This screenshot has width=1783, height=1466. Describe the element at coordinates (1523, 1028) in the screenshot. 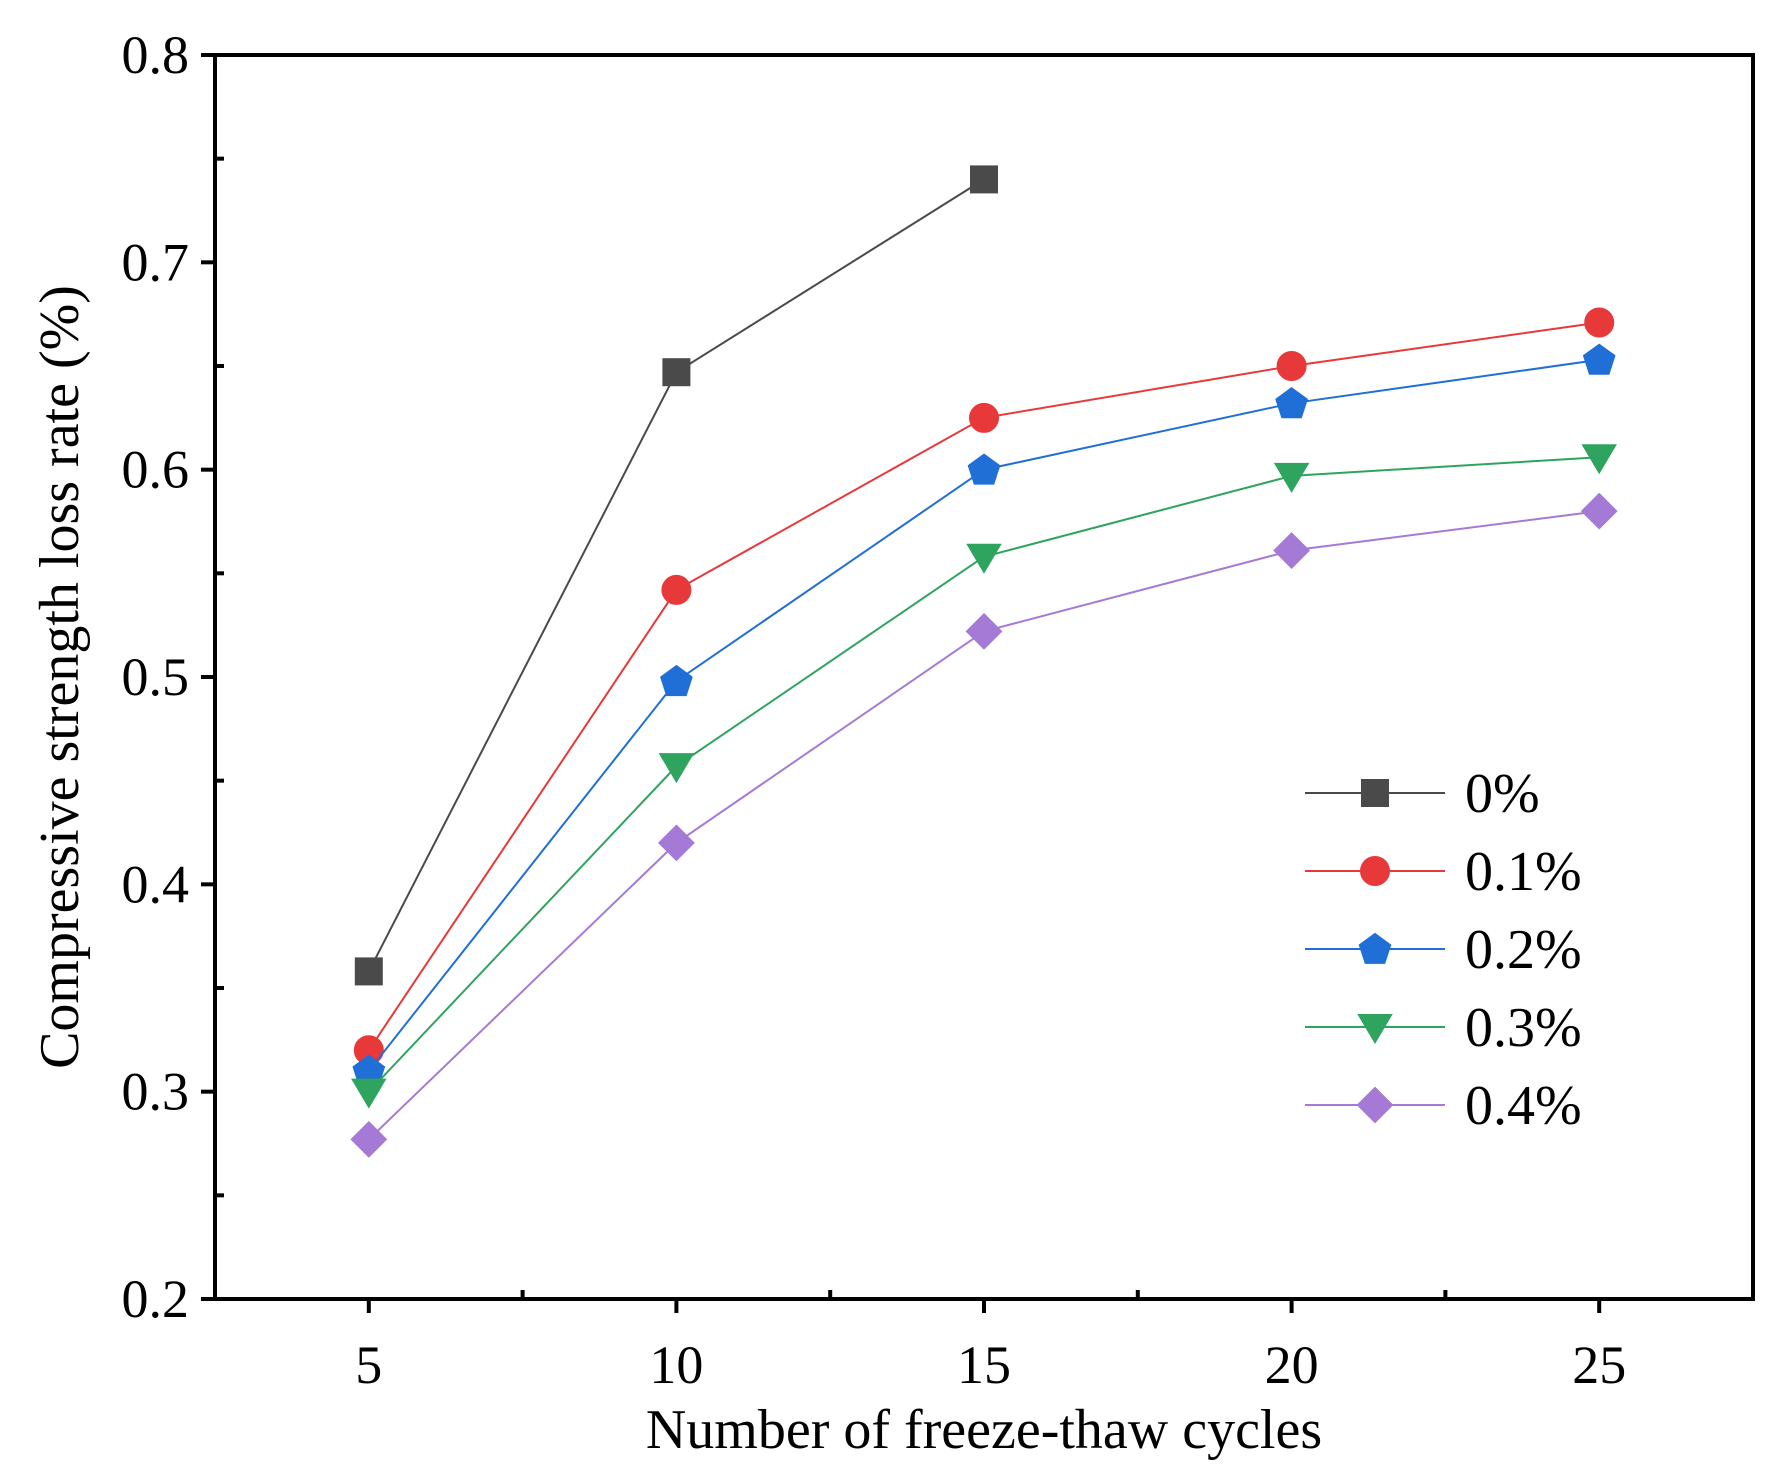

I see `legend-label: 0.3%` at that location.